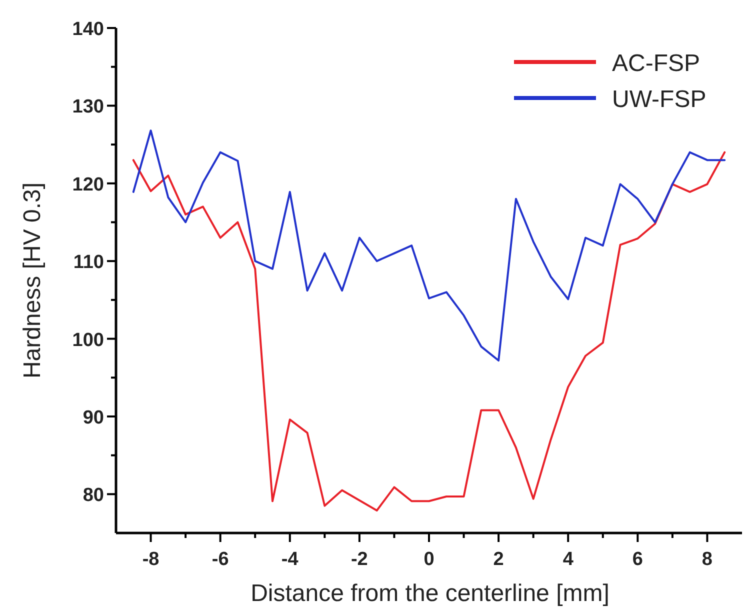 The image size is (744, 613). I want to click on x-tick-label: 8, so click(707, 559).